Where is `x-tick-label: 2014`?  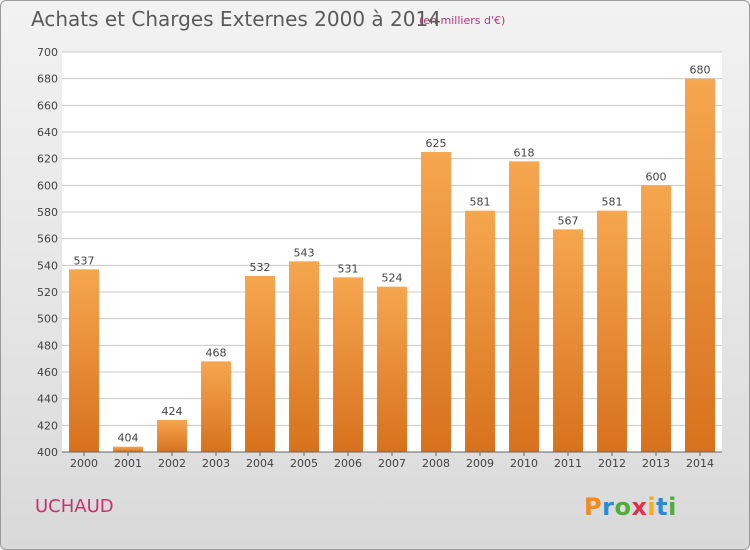
x-tick-label: 2014 is located at coordinates (700, 463).